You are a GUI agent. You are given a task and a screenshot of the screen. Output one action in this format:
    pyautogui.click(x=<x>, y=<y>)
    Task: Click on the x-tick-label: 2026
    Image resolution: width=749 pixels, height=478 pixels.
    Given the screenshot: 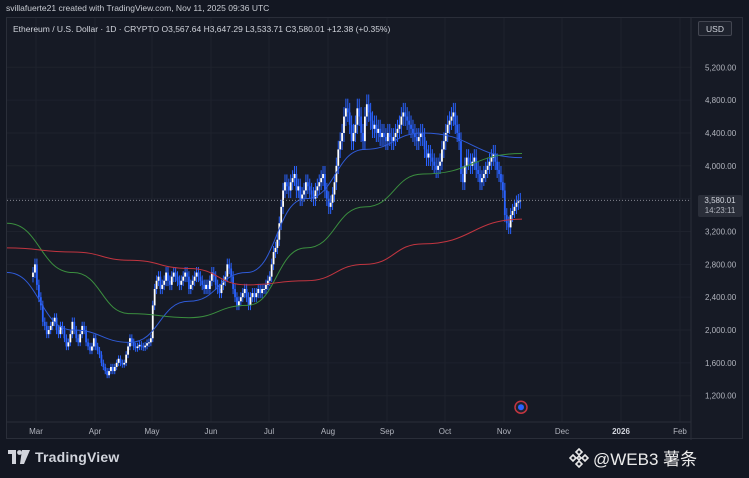 What is the action you would take?
    pyautogui.click(x=621, y=431)
    